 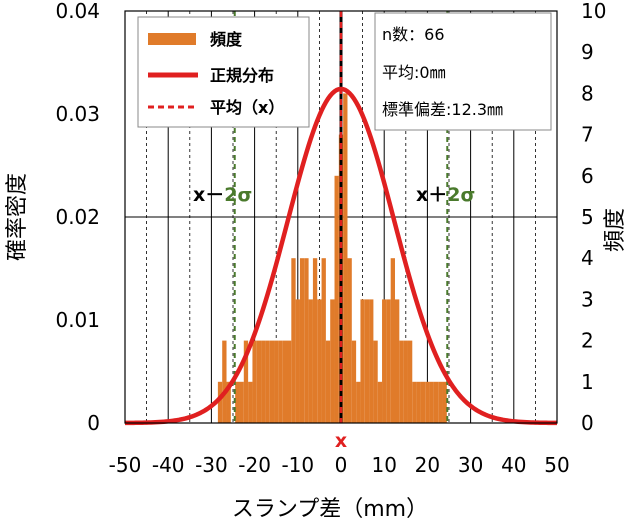 I want to click on y-right-tick-label: 4, so click(x=587, y=258).